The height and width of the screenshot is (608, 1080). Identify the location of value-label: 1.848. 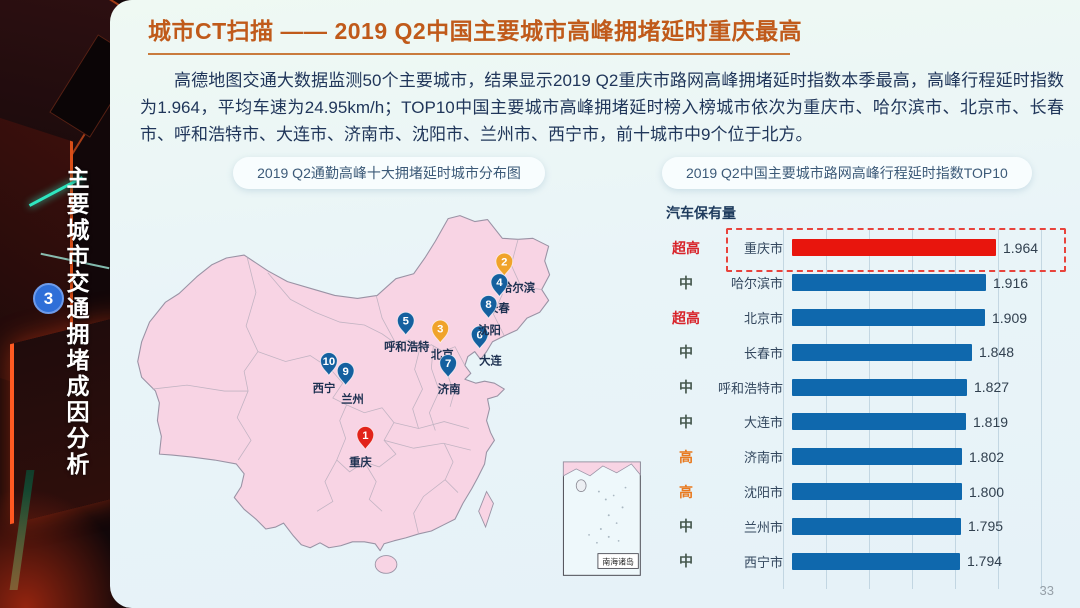
(997, 352).